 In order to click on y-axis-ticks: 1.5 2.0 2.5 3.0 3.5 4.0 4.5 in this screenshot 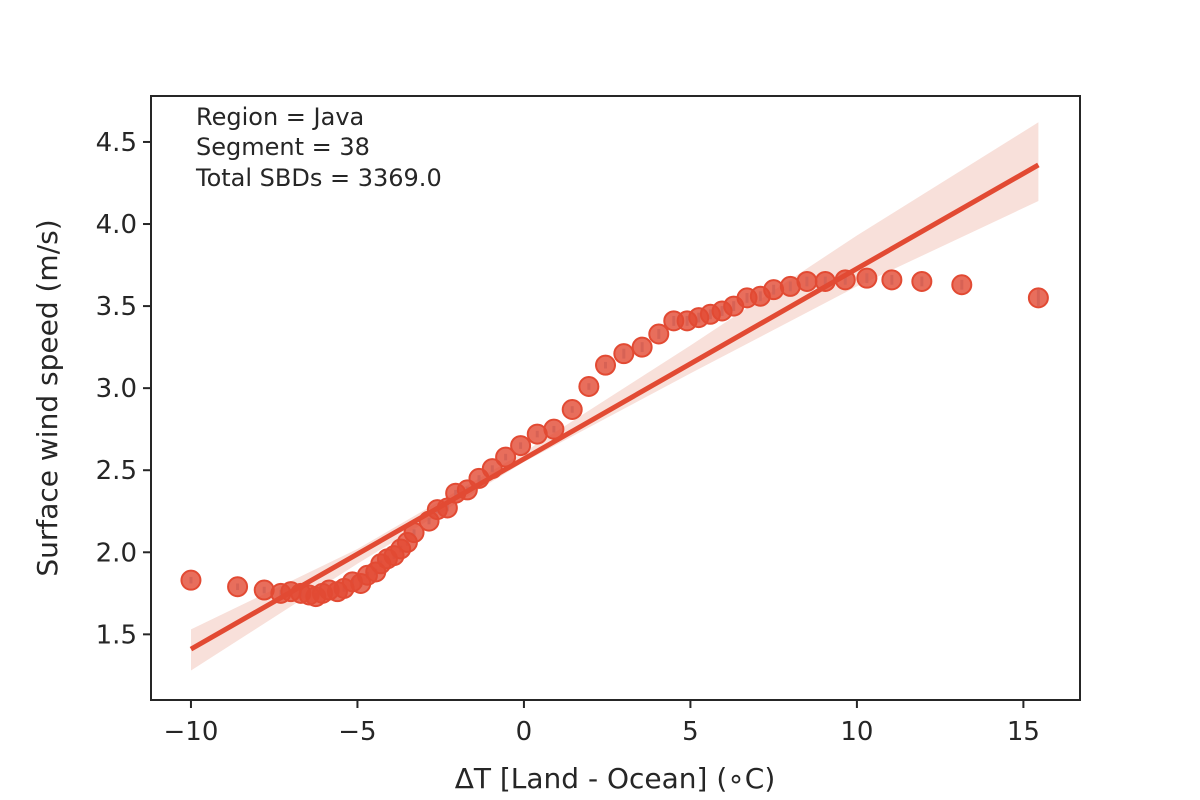, I will do `click(123, 389)`.